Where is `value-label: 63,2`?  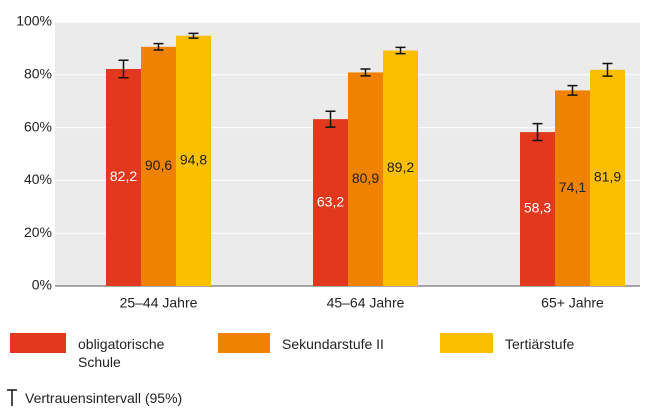 value-label: 63,2 is located at coordinates (330, 201).